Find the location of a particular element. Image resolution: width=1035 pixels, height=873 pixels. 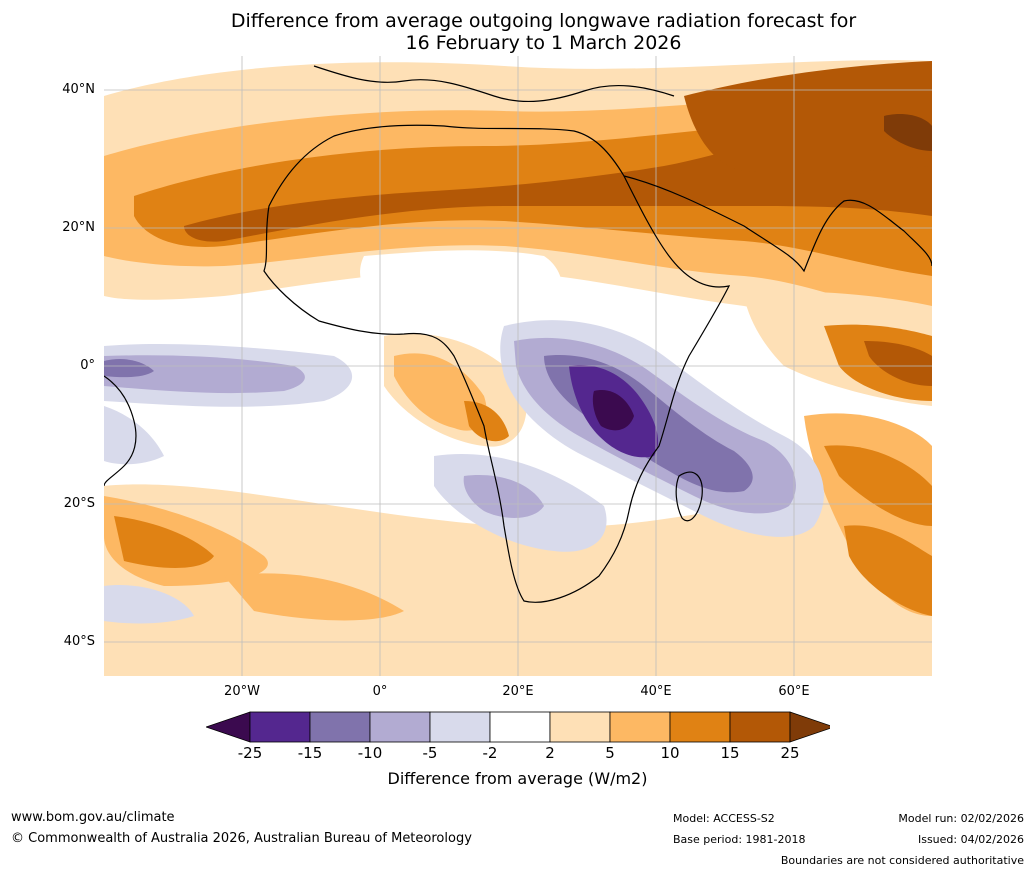

south-america-coastline is located at coordinates (120, 431).